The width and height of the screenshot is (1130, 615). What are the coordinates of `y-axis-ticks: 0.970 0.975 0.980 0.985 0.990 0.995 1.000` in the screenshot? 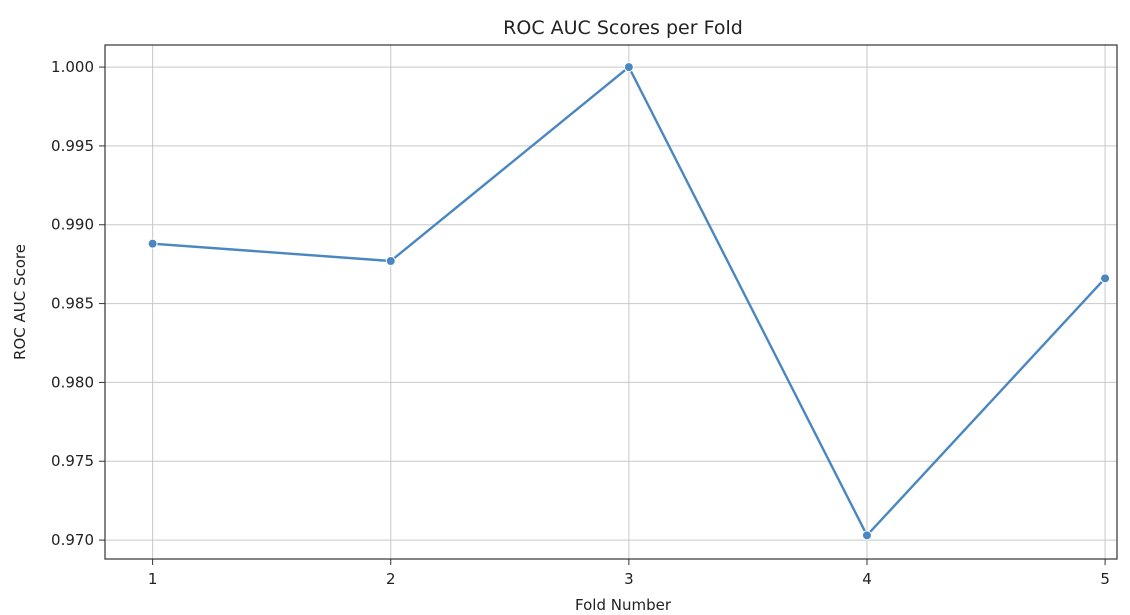 It's located at (78, 303).